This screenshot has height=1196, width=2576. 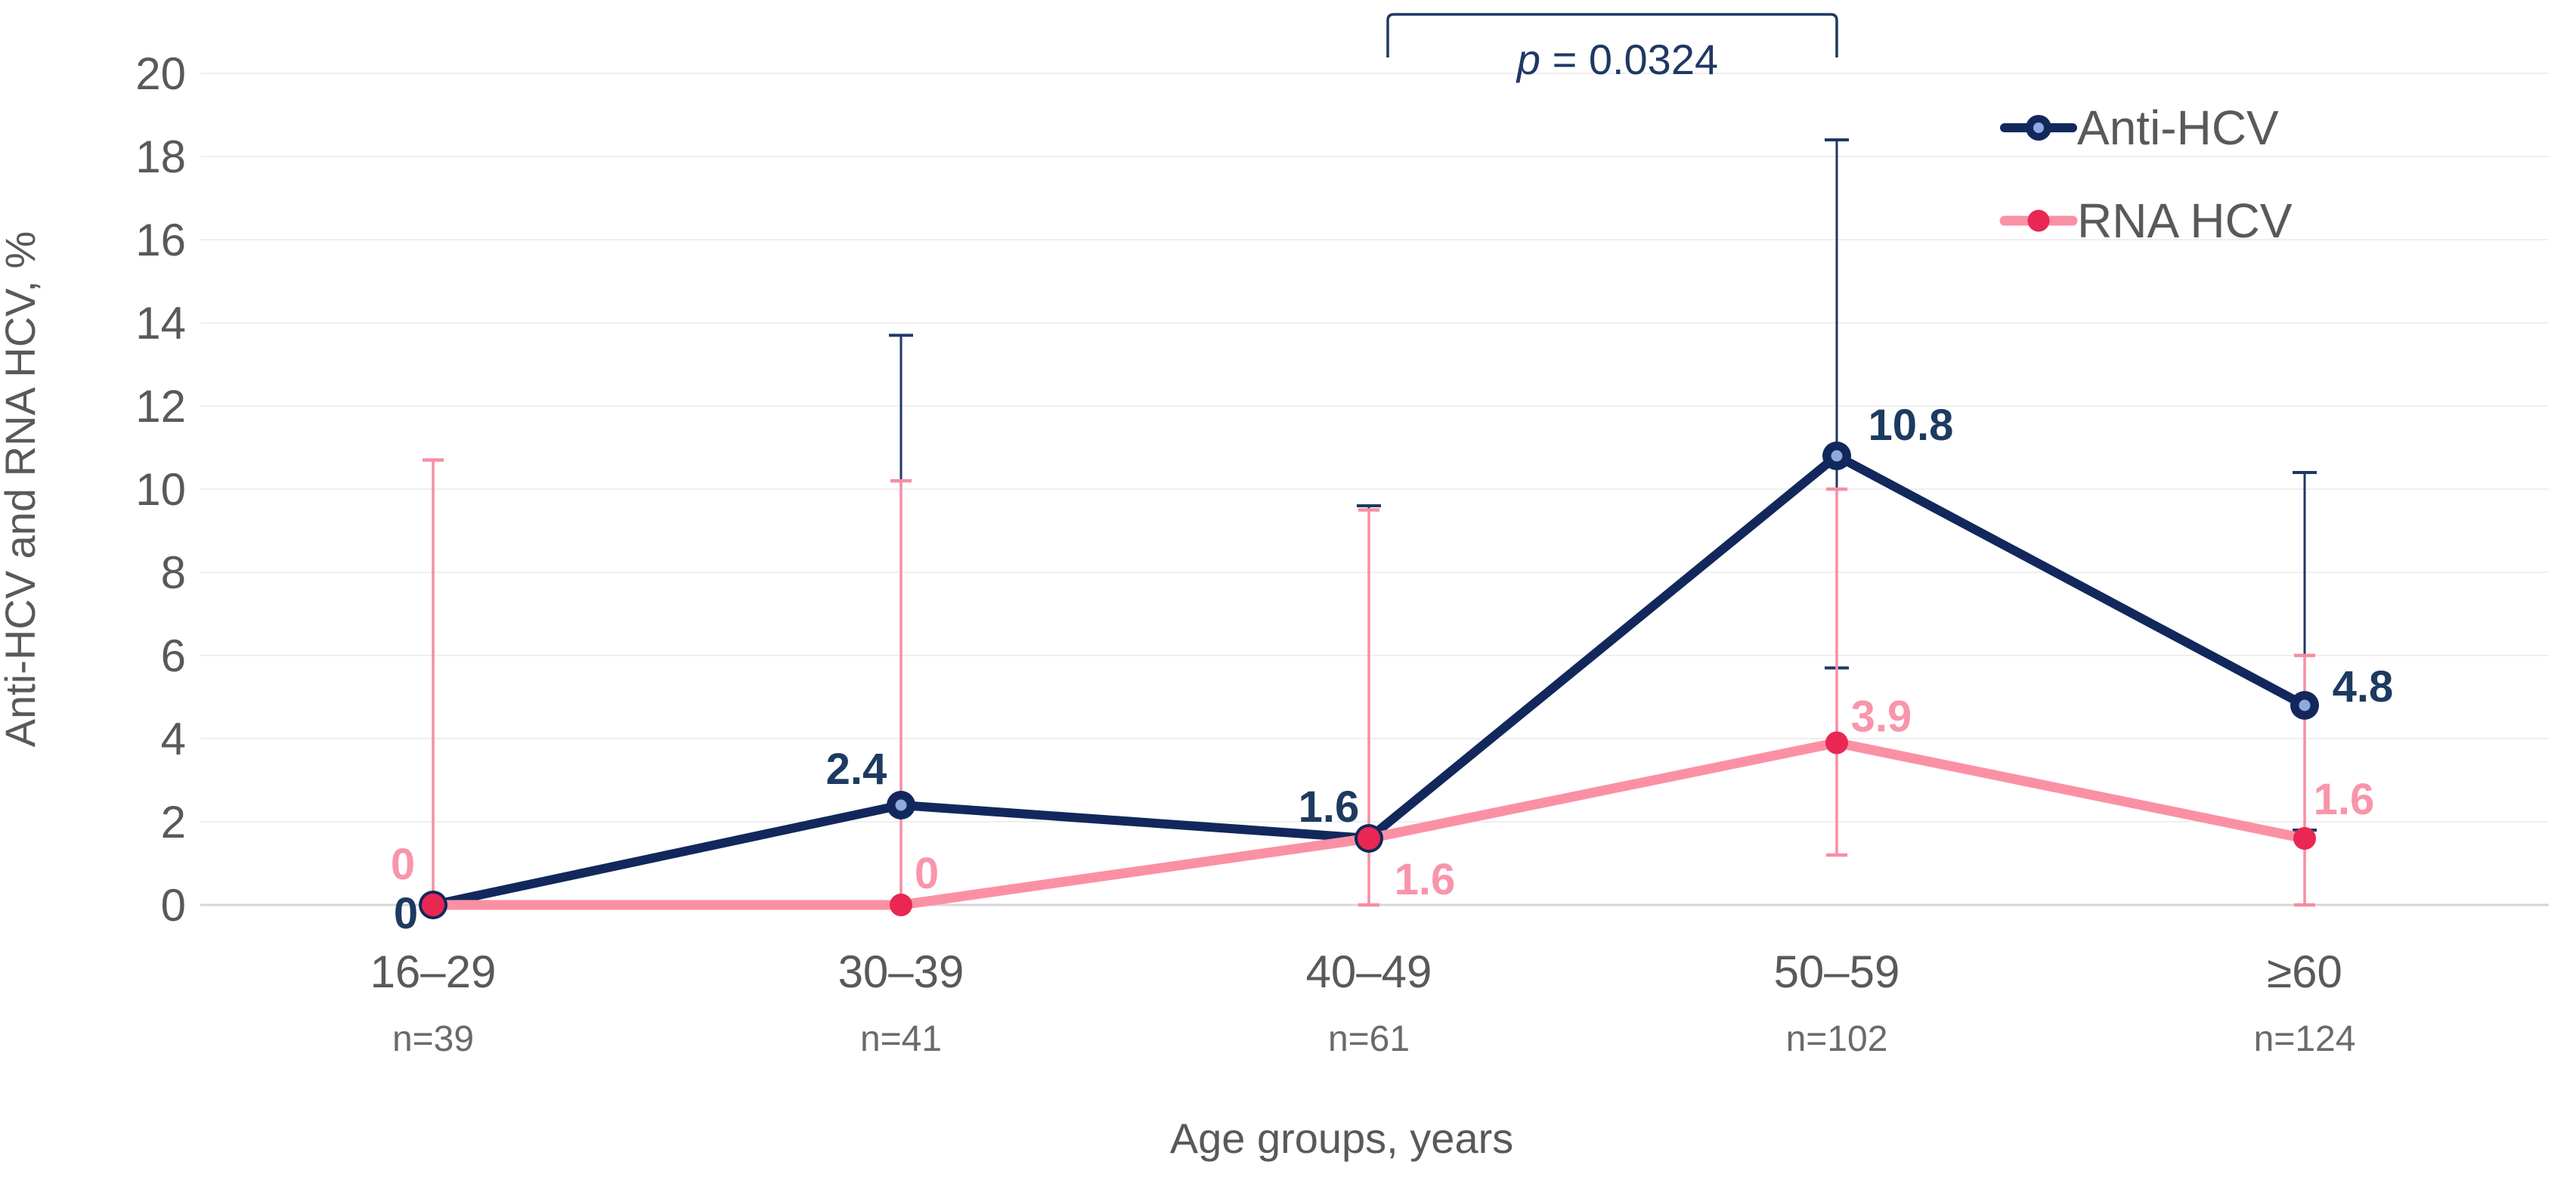 What do you see at coordinates (2305, 1039) in the screenshot?
I see `sample-size-label: n=124` at bounding box center [2305, 1039].